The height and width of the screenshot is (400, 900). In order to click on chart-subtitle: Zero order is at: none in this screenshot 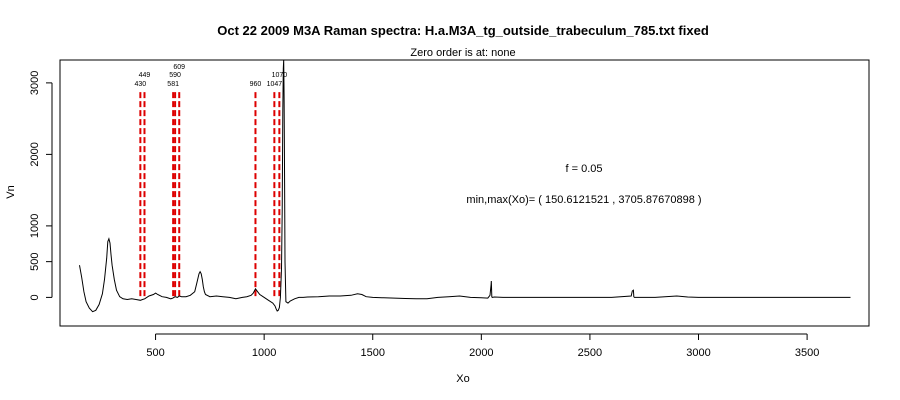, I will do `click(462, 53)`.